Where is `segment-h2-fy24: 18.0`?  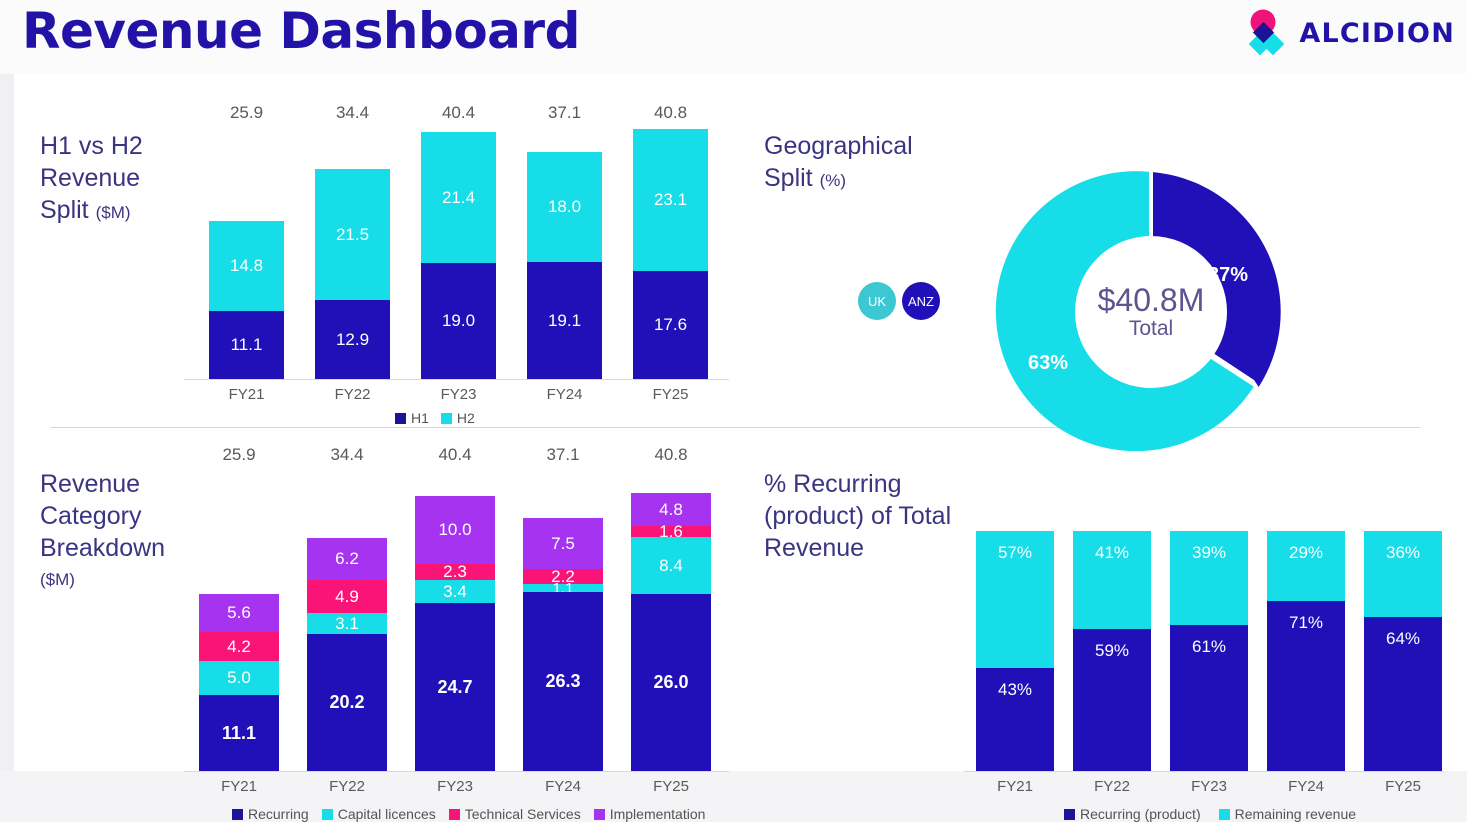
segment-h2-fy24: 18.0 is located at coordinates (564, 207).